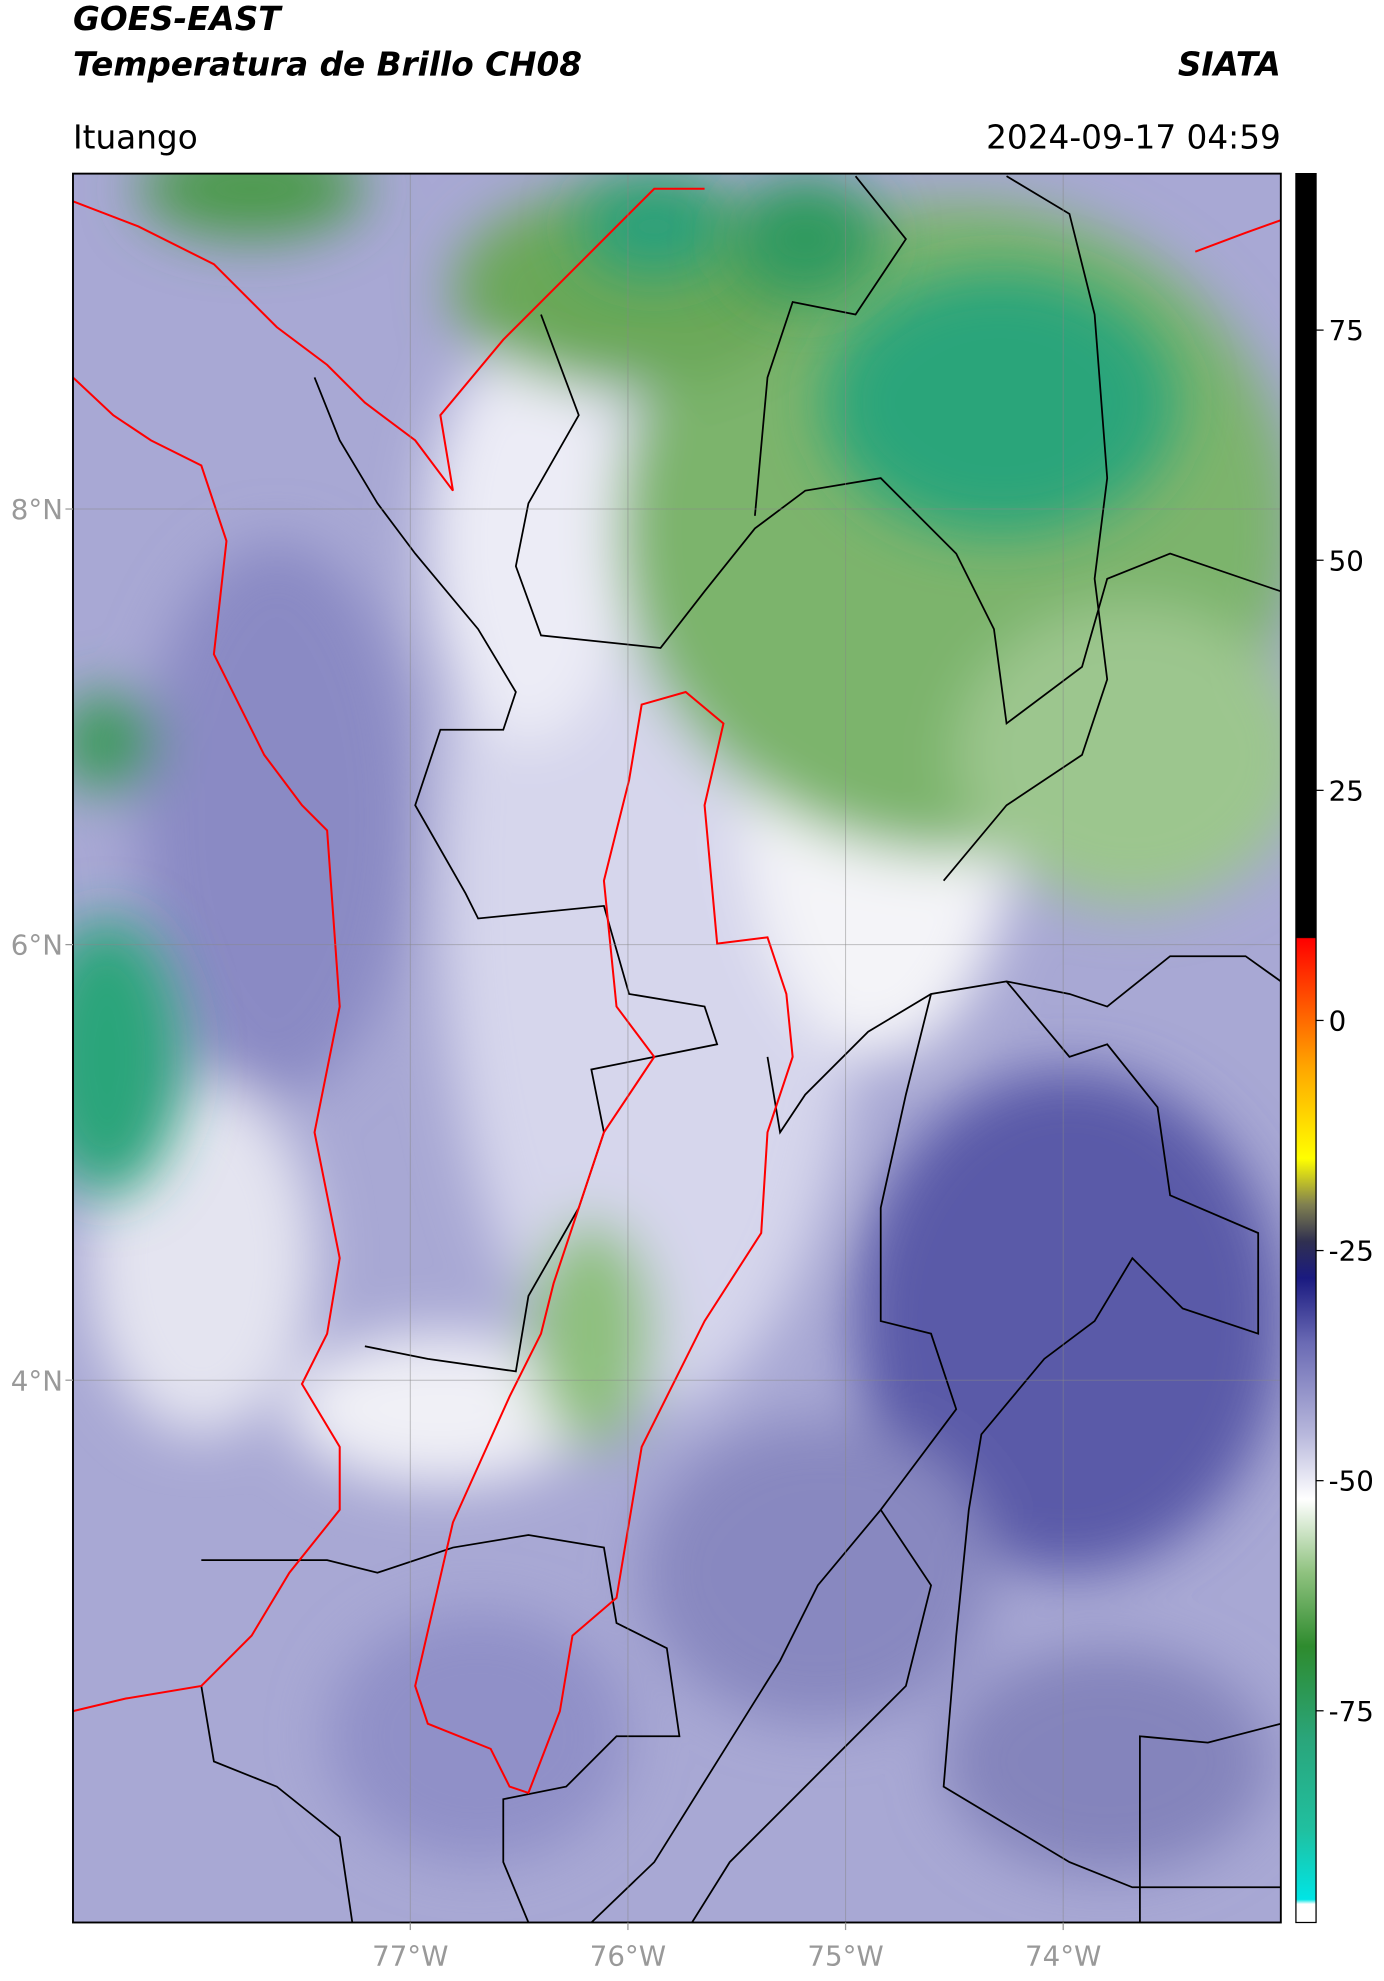  Describe the element at coordinates (628, 1955) in the screenshot. I see `x-tick-label: 76°W` at that location.